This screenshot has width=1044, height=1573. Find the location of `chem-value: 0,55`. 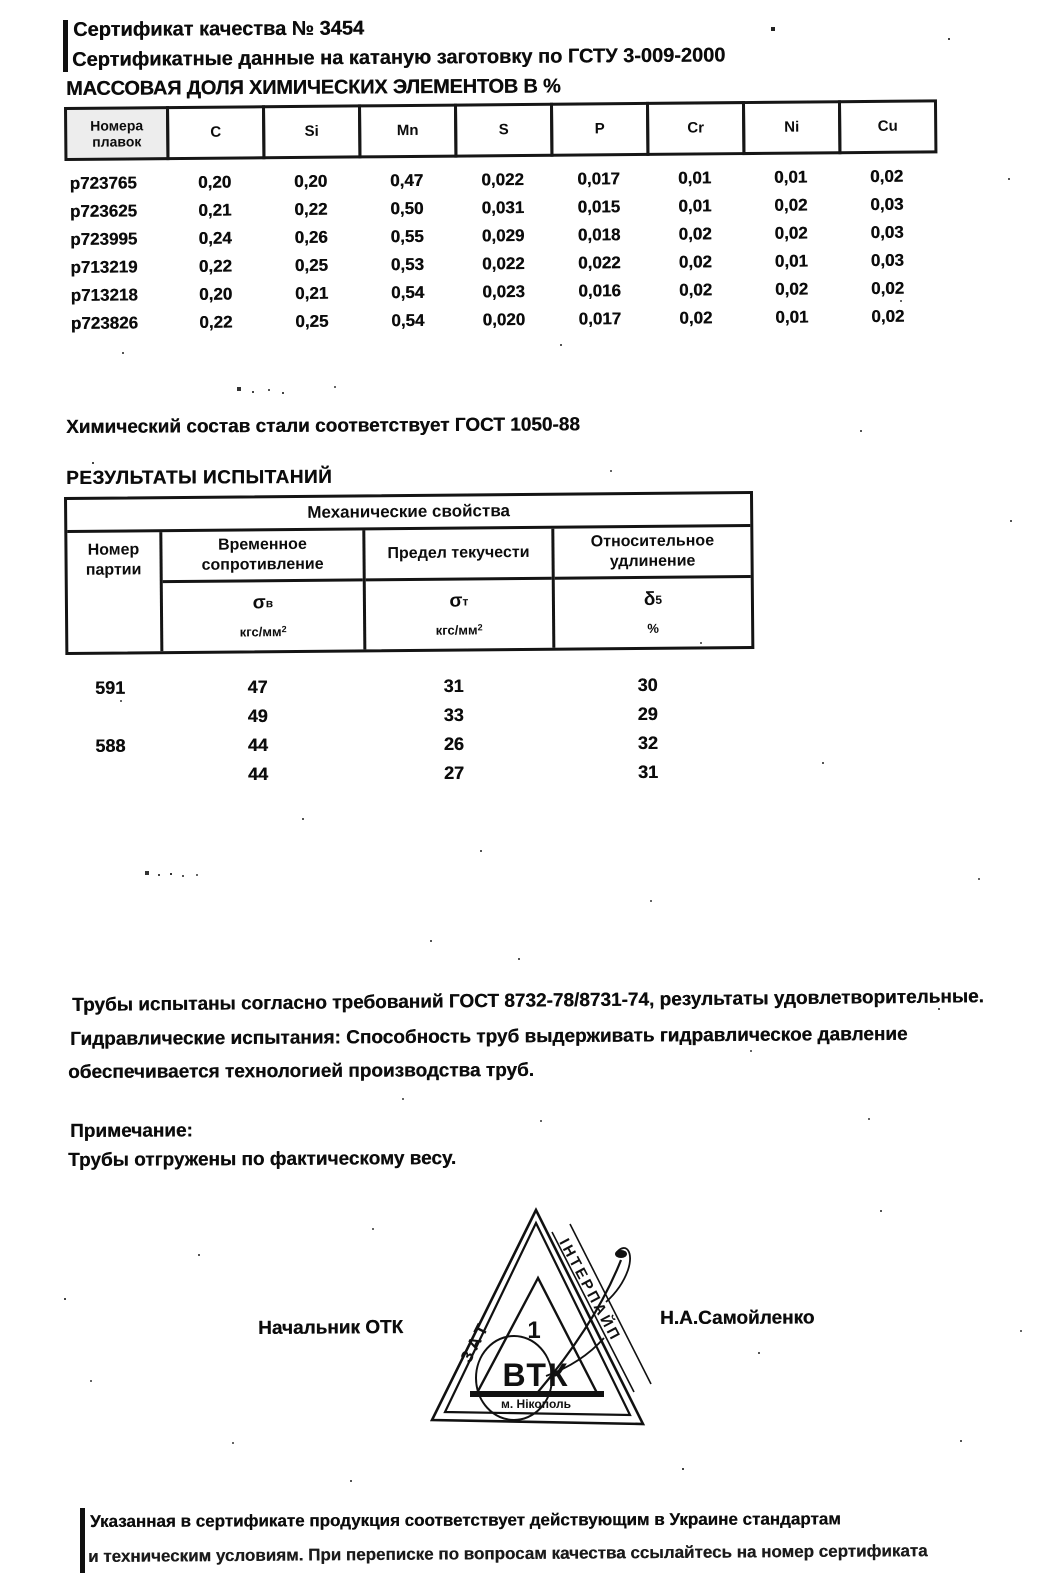

chem-value: 0,55 is located at coordinates (407, 236).